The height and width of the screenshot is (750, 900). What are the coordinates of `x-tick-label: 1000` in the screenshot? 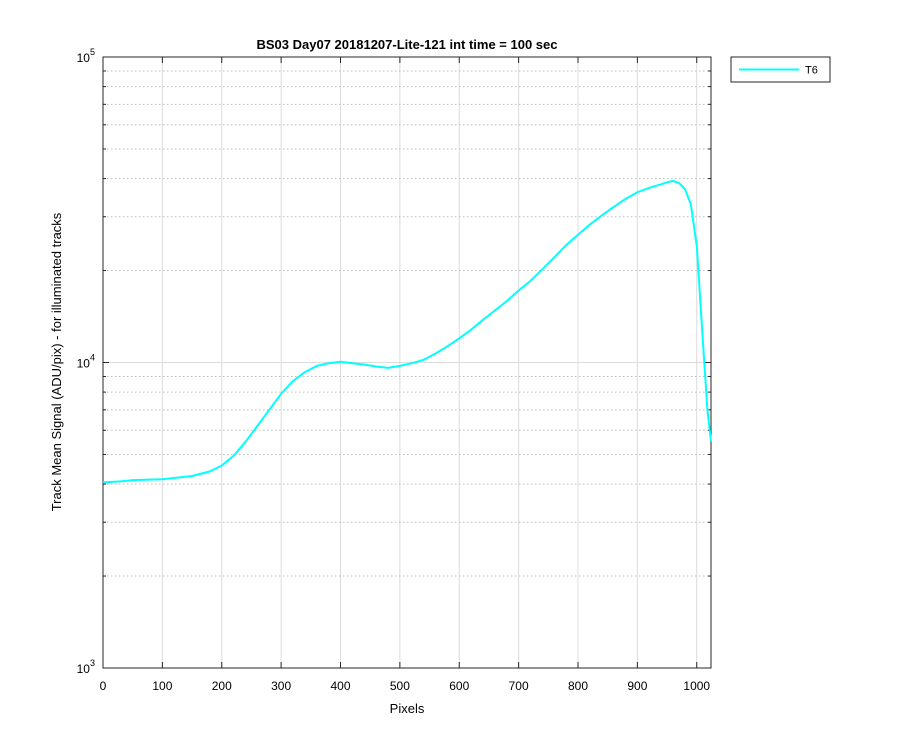 It's located at (696, 686).